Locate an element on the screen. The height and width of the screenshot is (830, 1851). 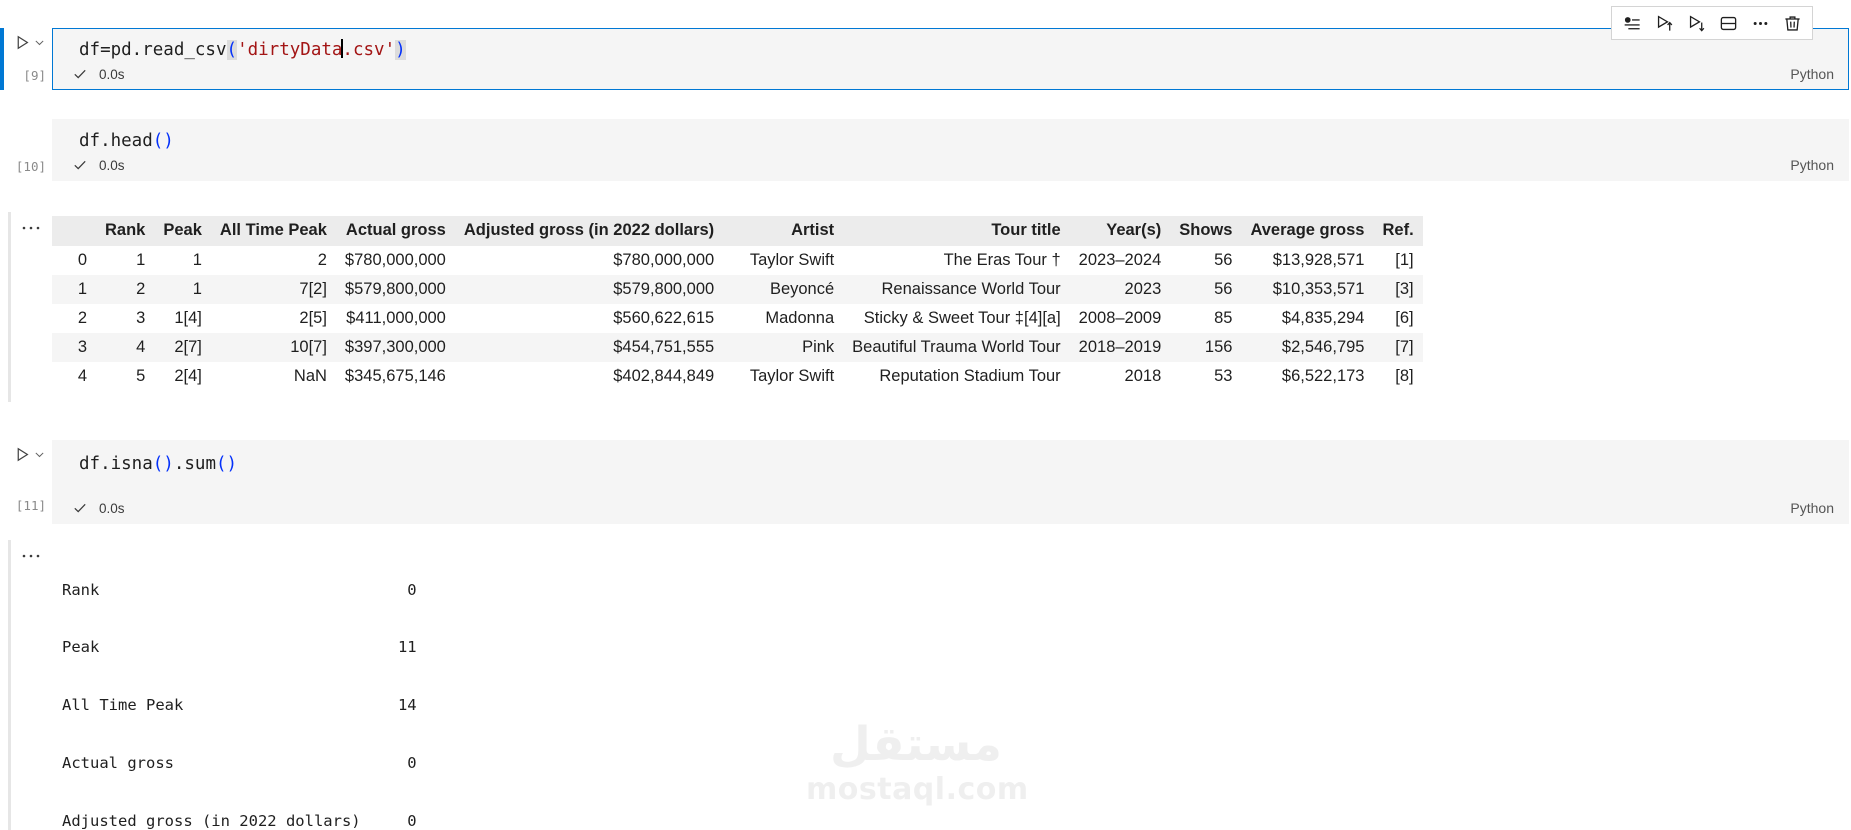
split-cell-icon is located at coordinates (1728, 23).